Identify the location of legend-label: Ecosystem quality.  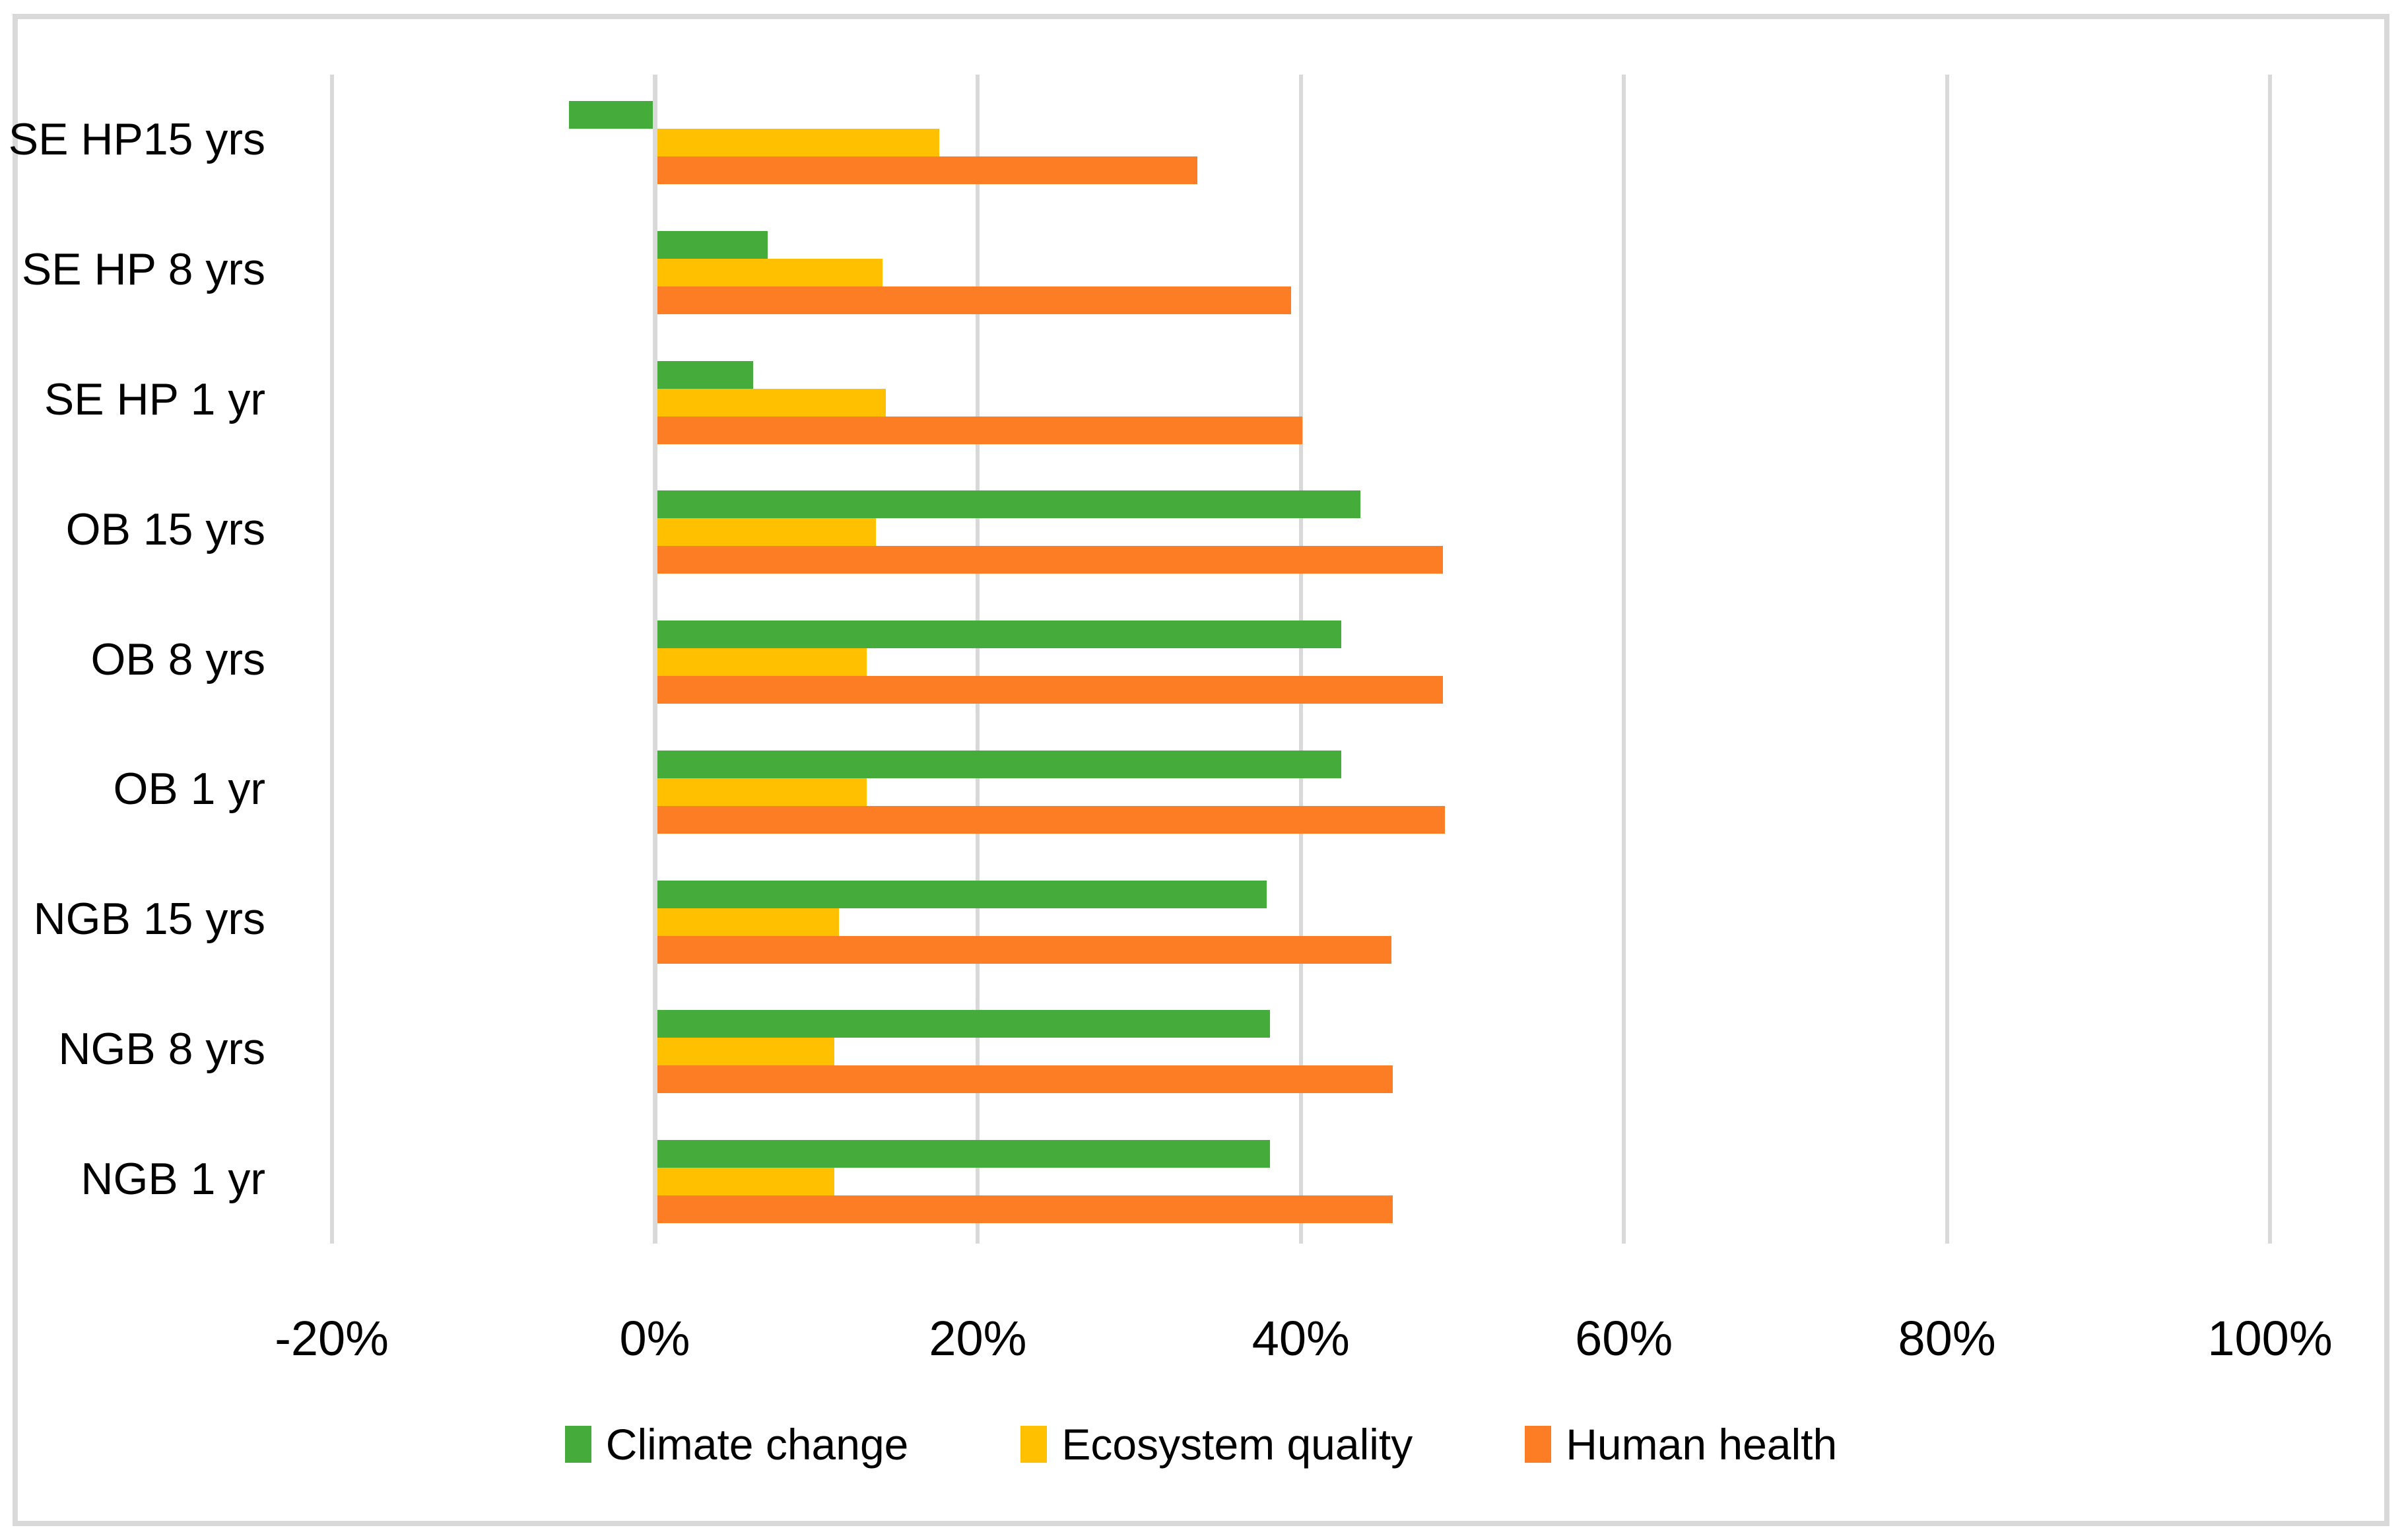
(1237, 1444).